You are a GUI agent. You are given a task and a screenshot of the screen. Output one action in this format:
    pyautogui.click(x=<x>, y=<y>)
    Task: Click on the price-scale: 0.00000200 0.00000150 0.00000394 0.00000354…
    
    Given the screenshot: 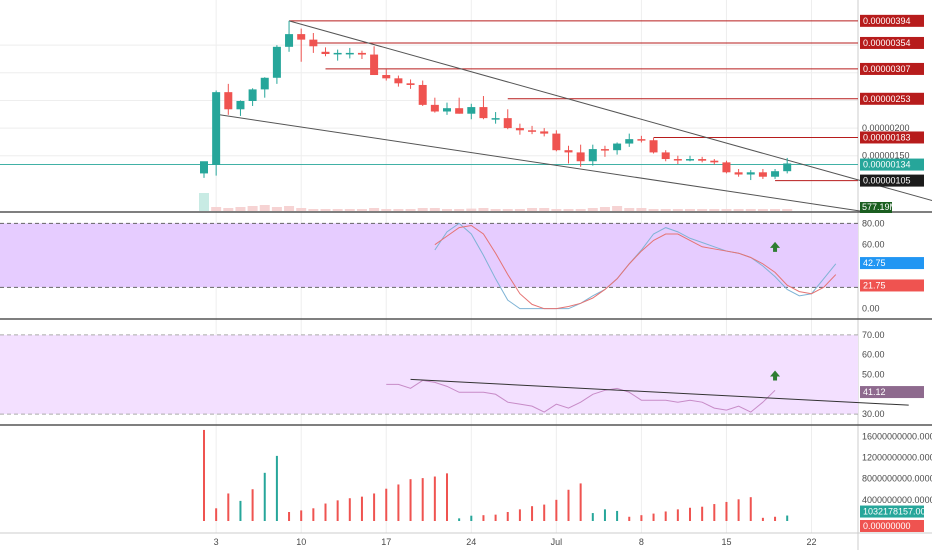 What is the action you would take?
    pyautogui.click(x=896, y=273)
    